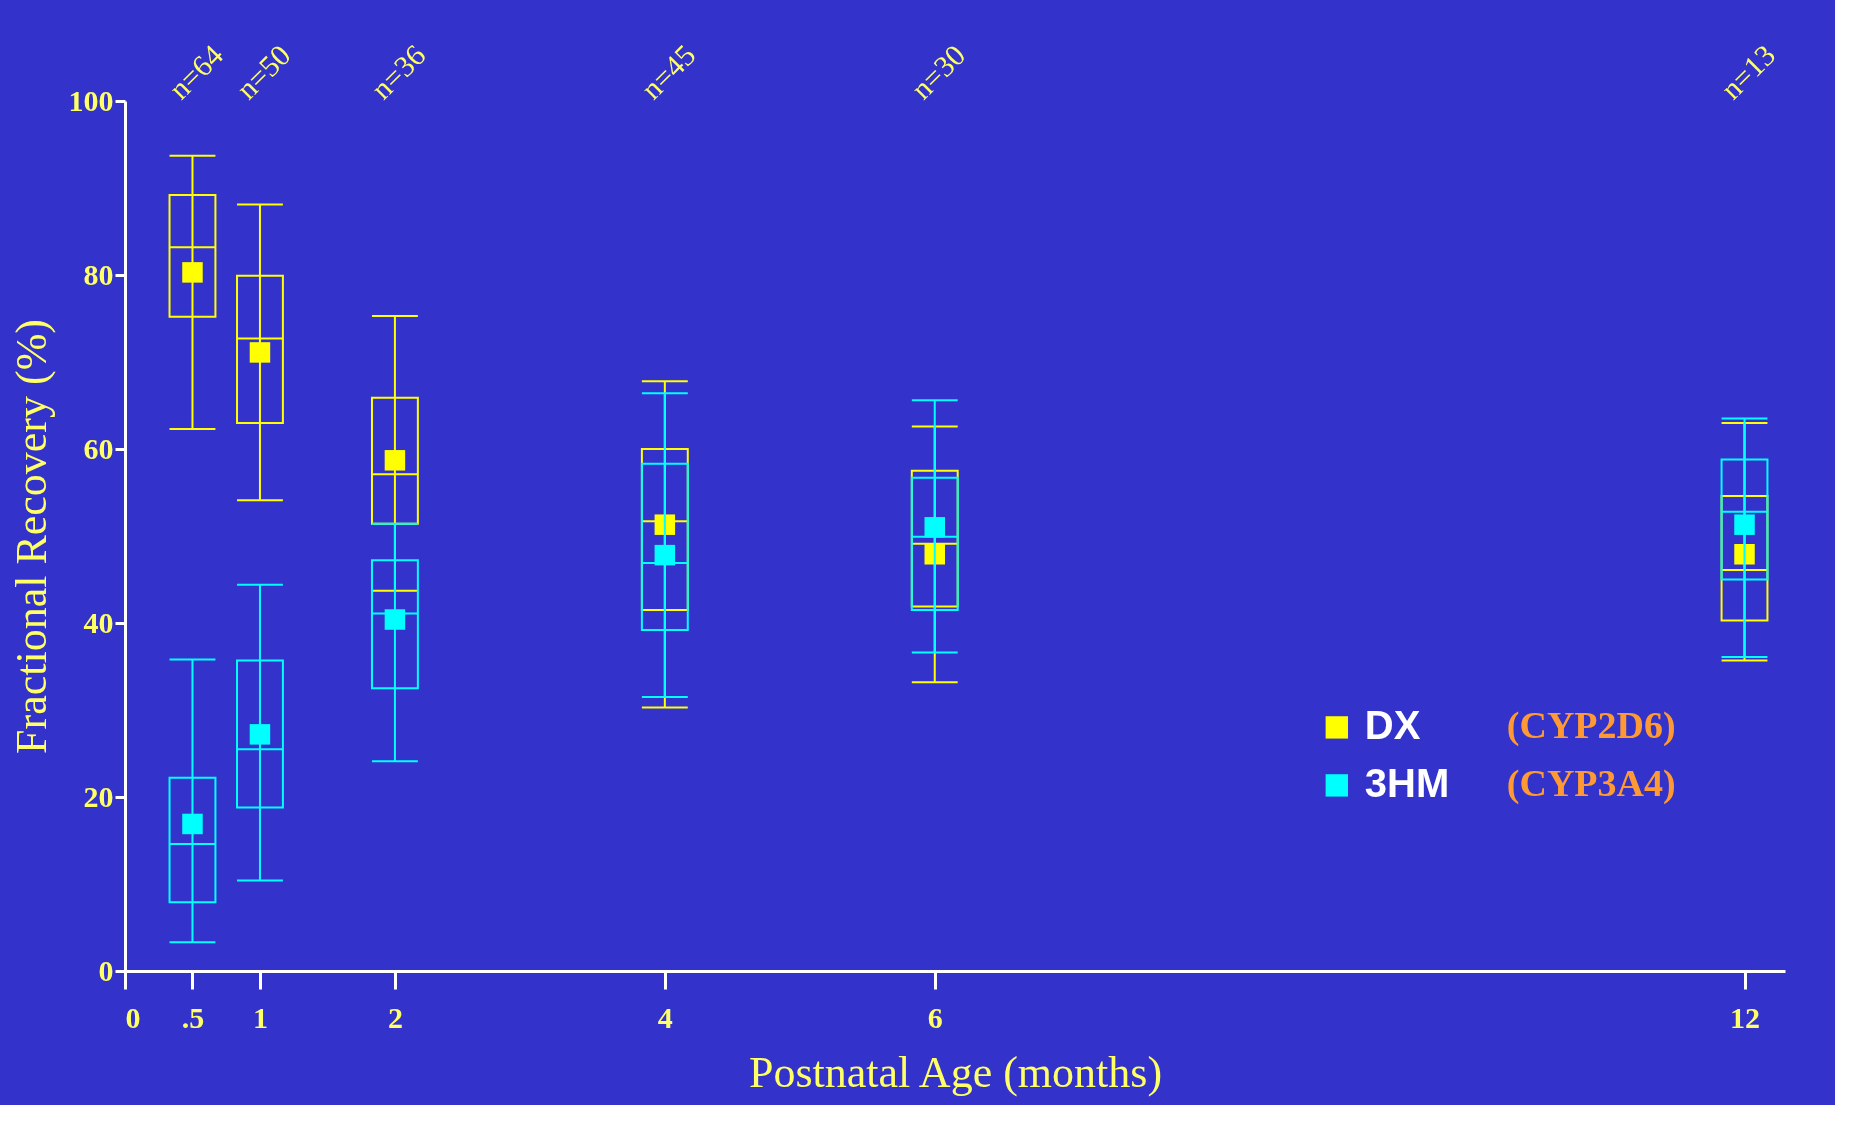  I want to click on y-tick-label: 80, so click(98, 274).